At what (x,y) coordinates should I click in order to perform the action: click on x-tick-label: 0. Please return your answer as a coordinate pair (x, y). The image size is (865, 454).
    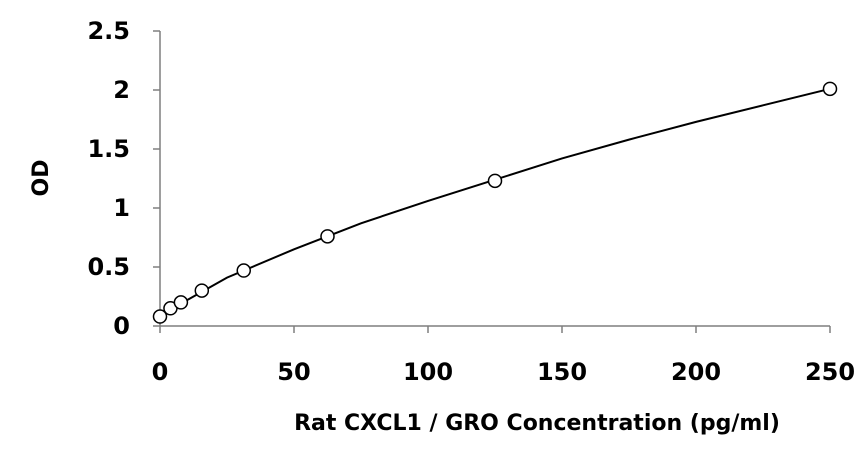
    Looking at the image, I should click on (160, 372).